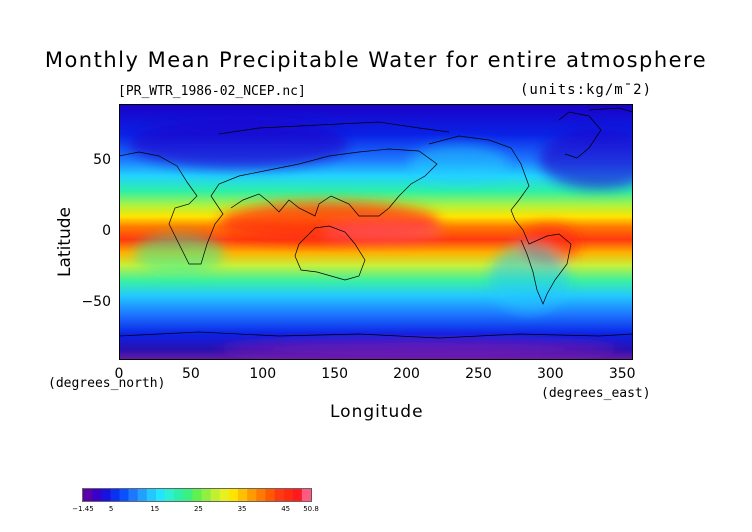 This screenshot has height=532, width=752. Describe the element at coordinates (622, 374) in the screenshot. I see `x-tick-label: 350` at that location.